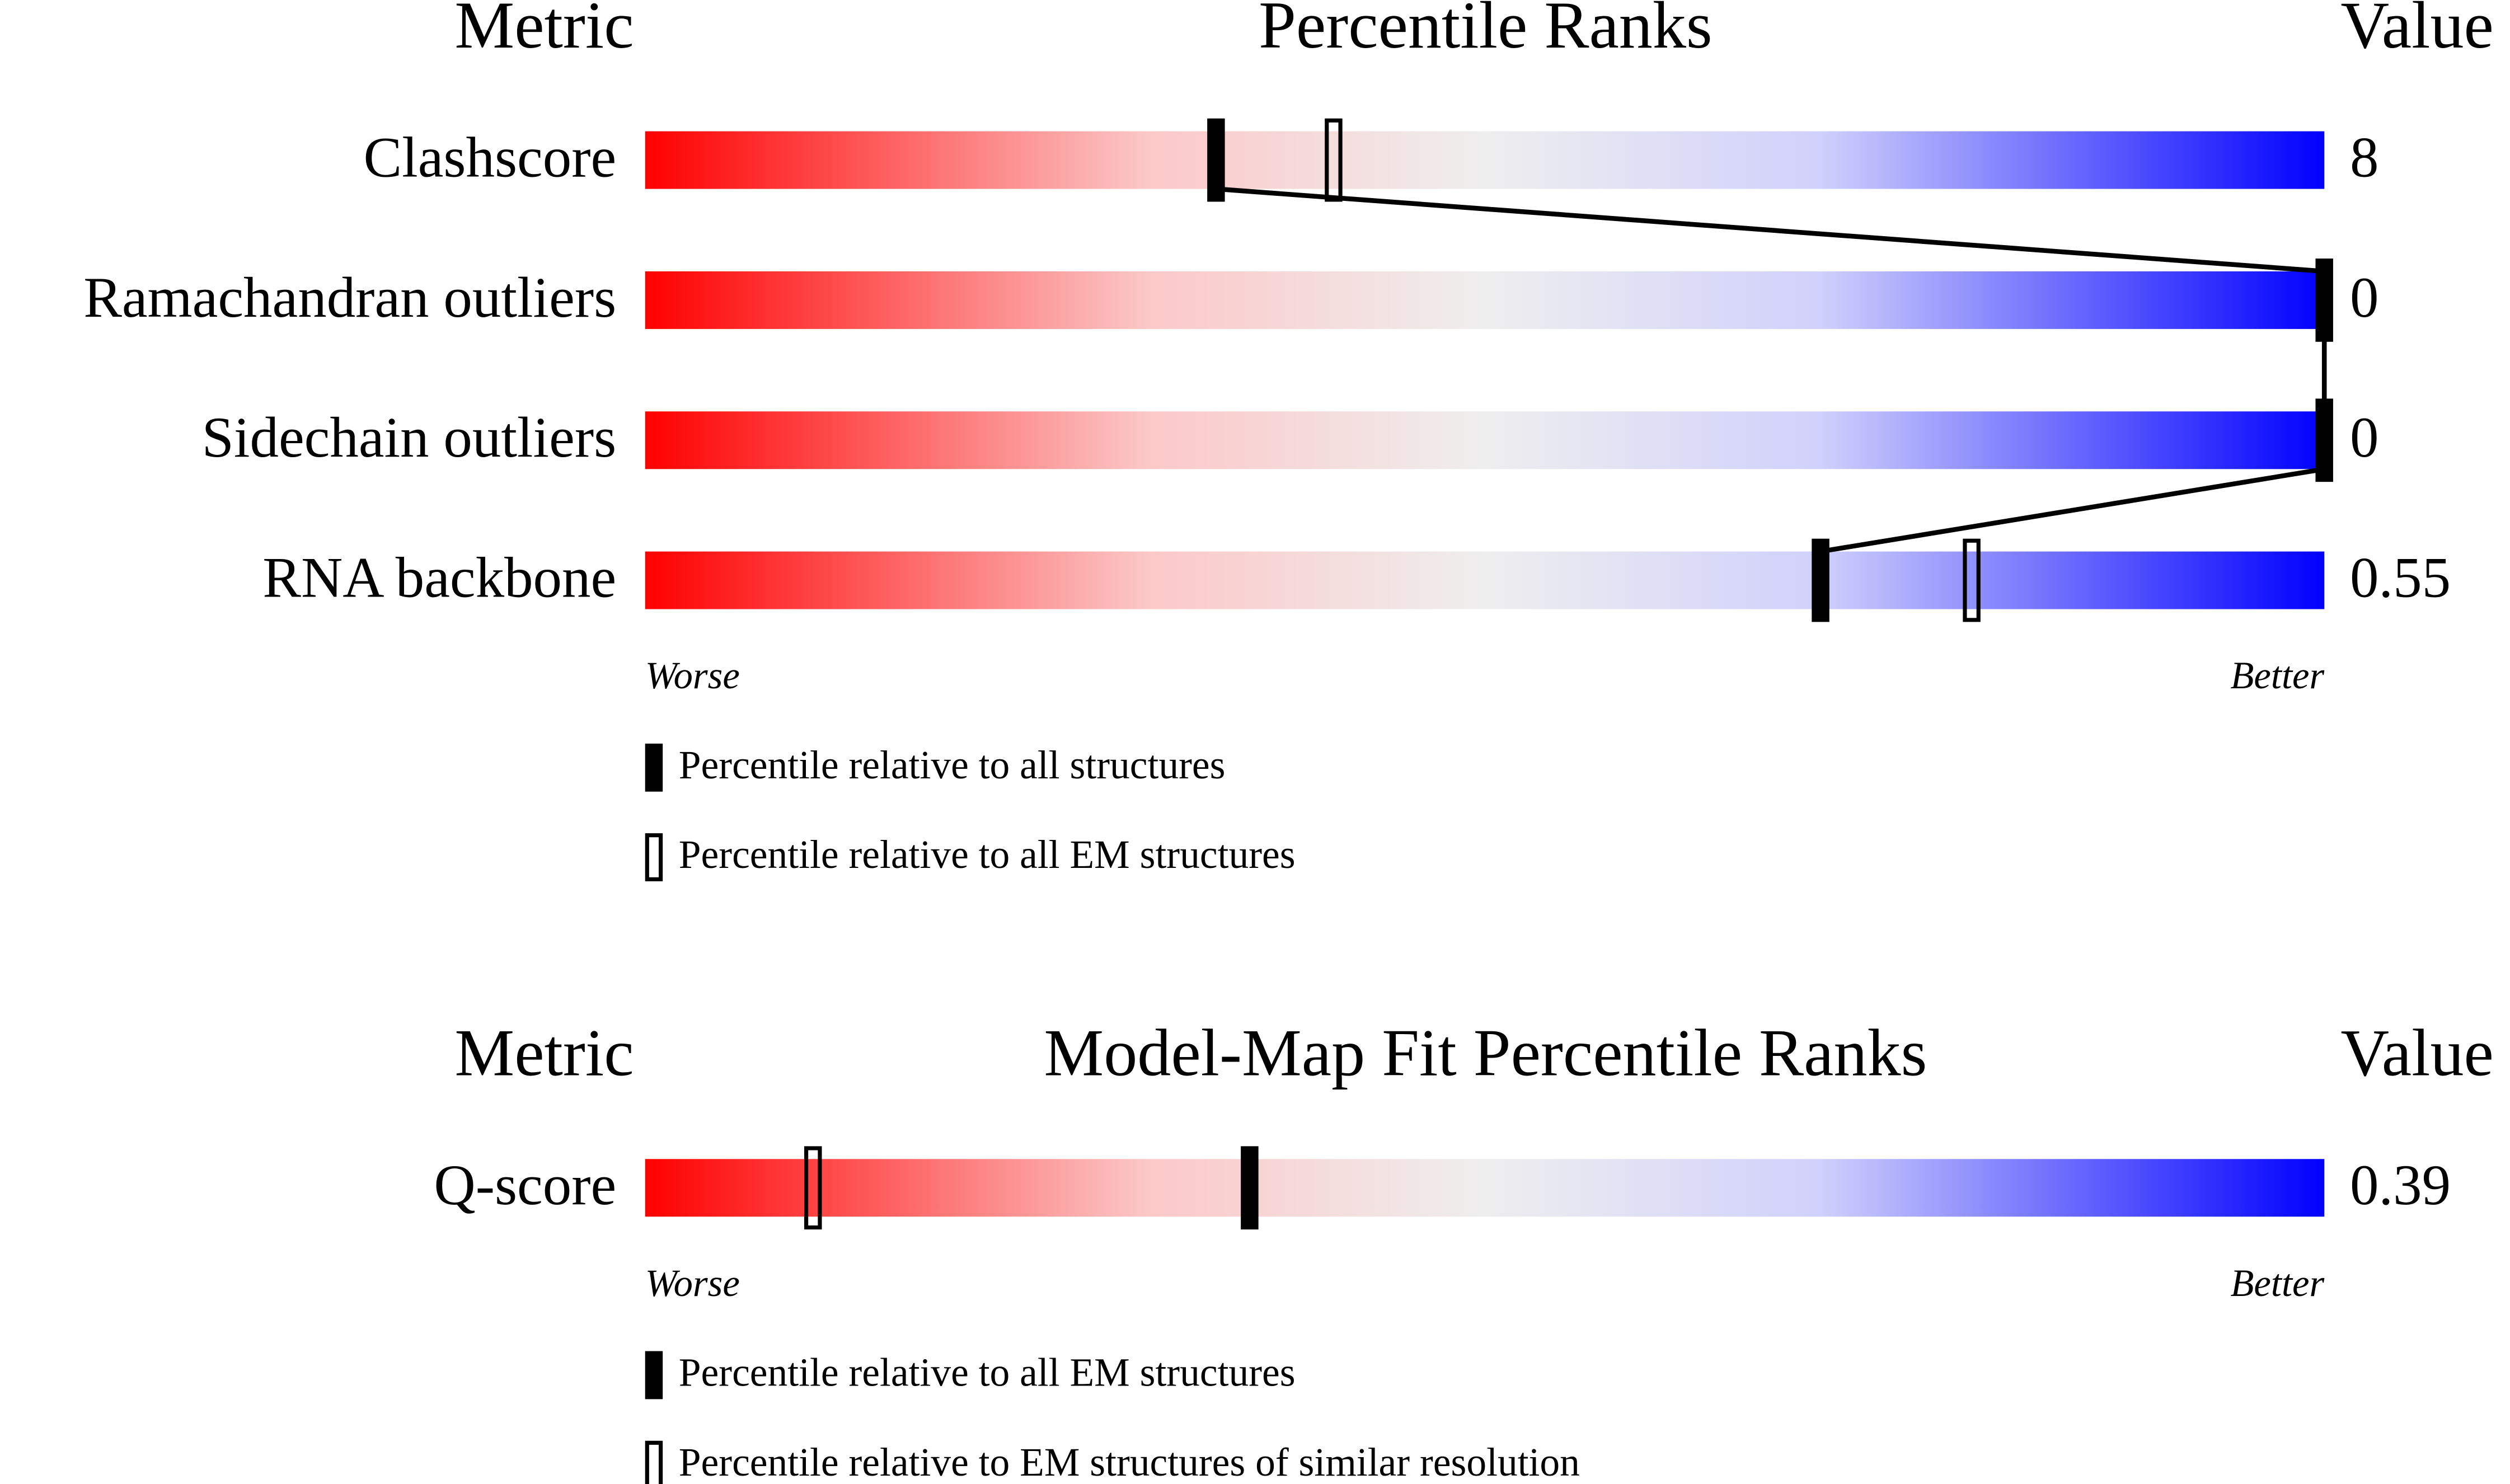 The image size is (2510, 1484). What do you see at coordinates (953, 765) in the screenshot?
I see `legend-label: Percentile relative to all structures` at bounding box center [953, 765].